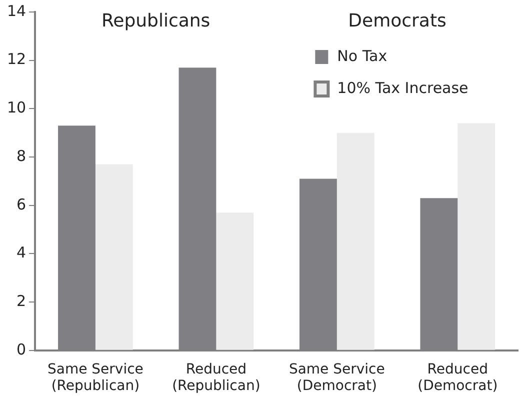 This screenshot has height=402, width=526. Describe the element at coordinates (336, 377) in the screenshot. I see `x-tick-label: Same Service (Democrat)` at that location.